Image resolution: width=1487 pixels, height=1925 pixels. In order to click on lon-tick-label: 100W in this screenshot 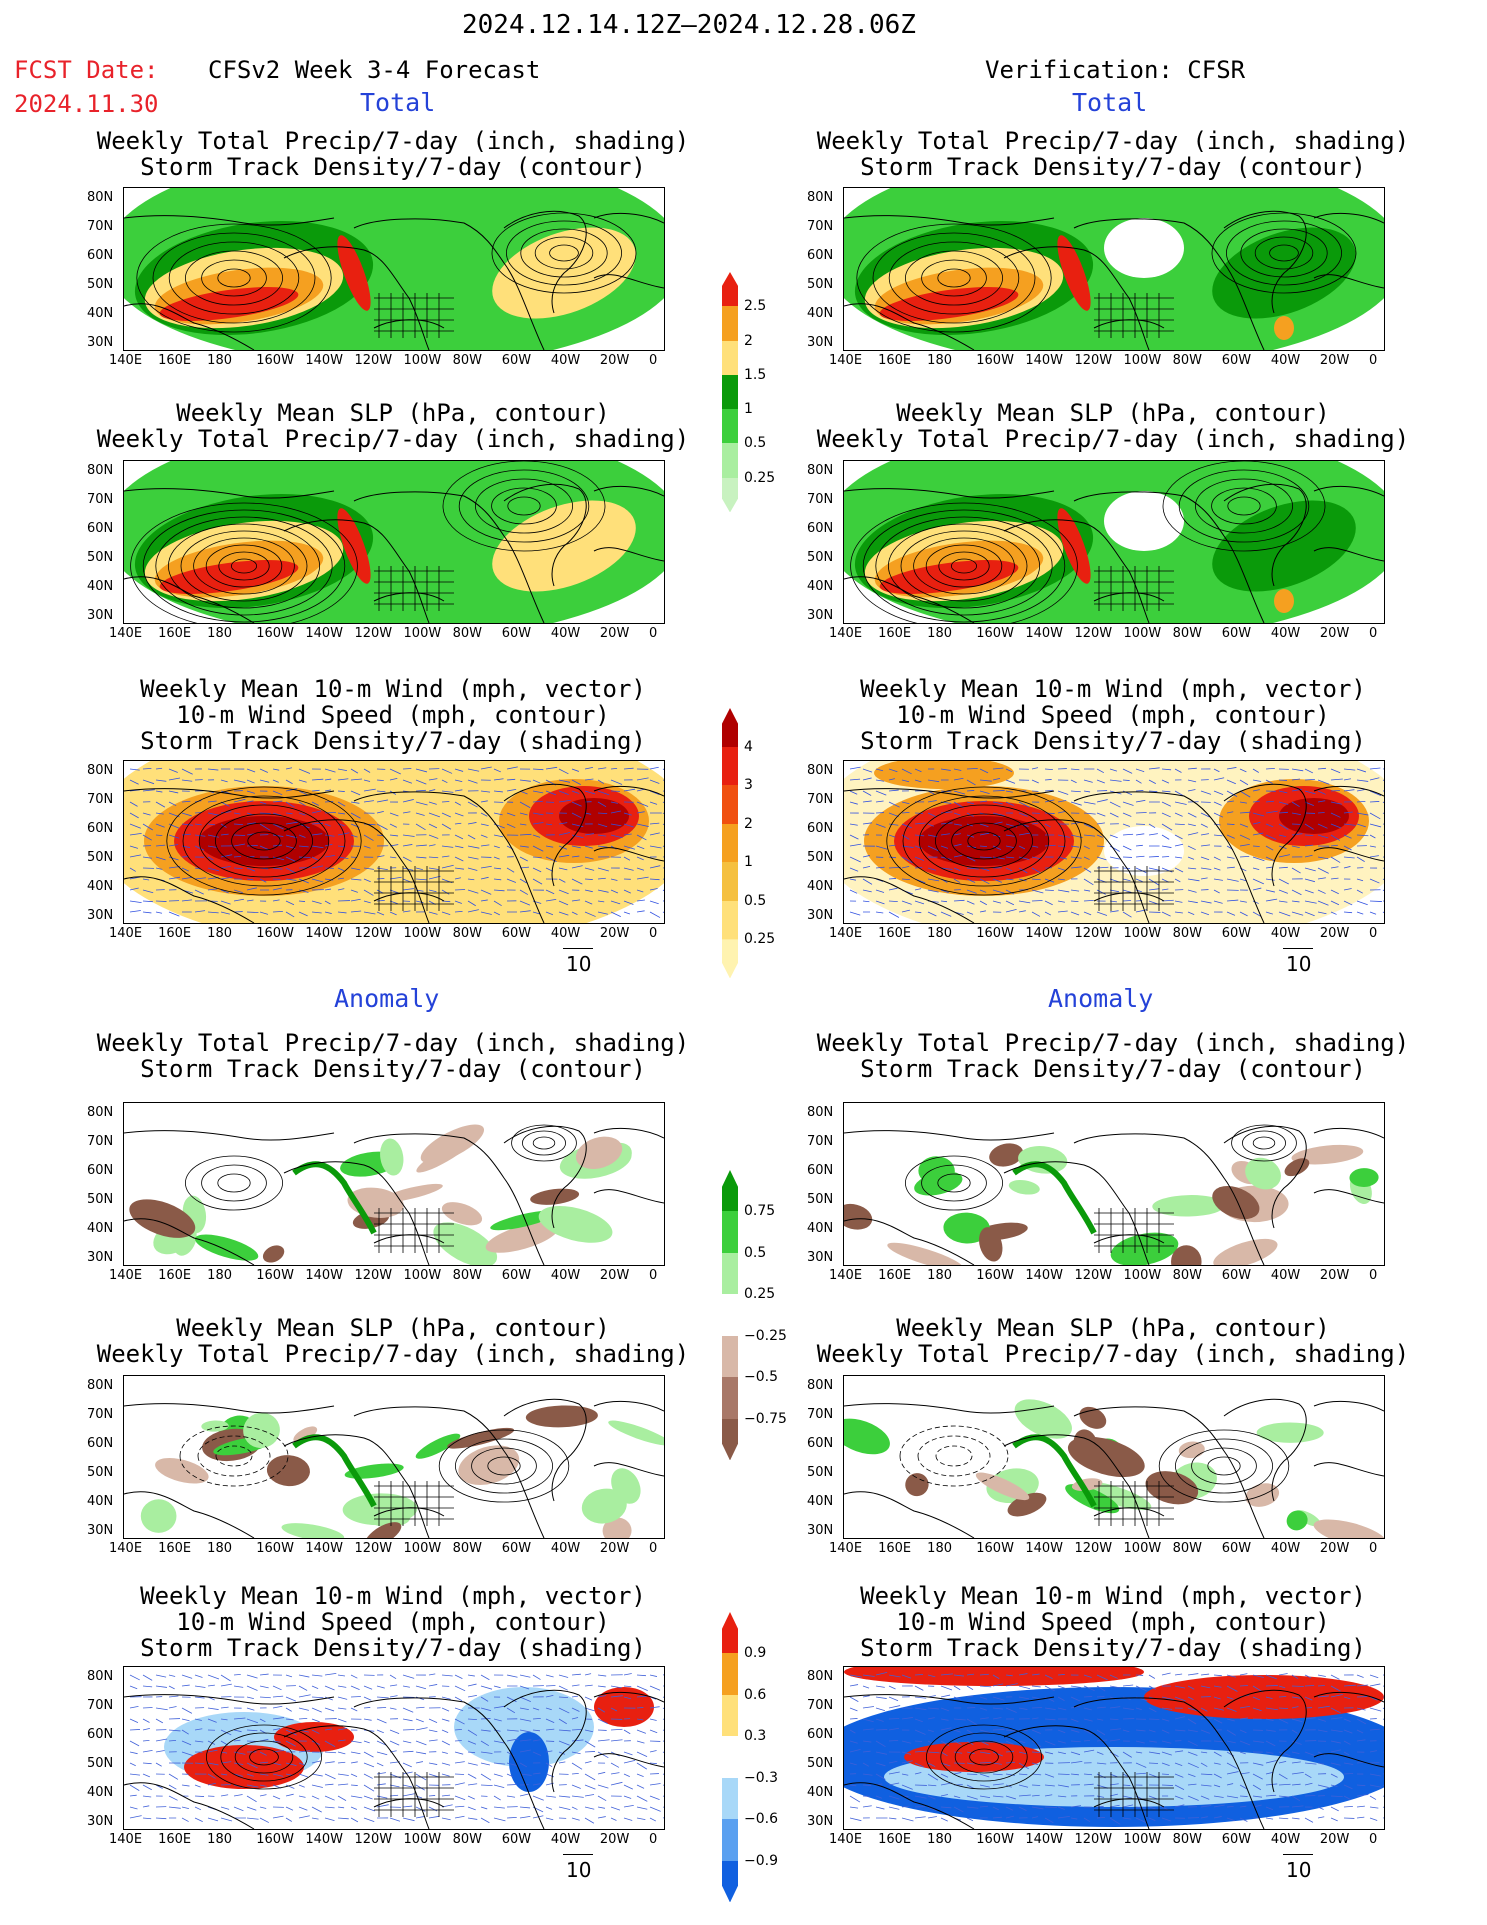, I will do `click(1142, 933)`.